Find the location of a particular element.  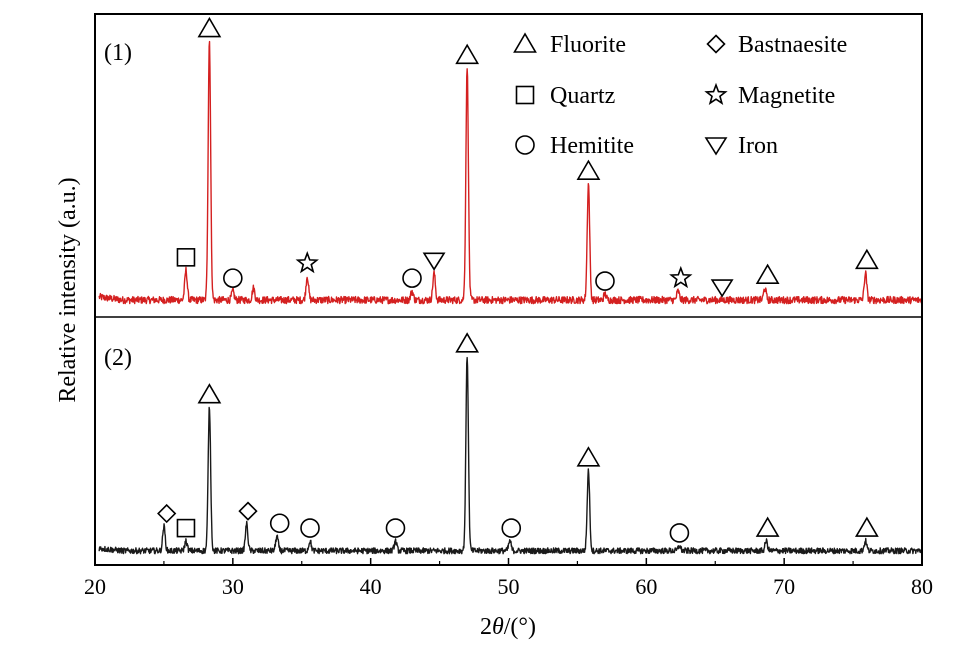

legend-label-quartz: Quartz is located at coordinates (582, 96).